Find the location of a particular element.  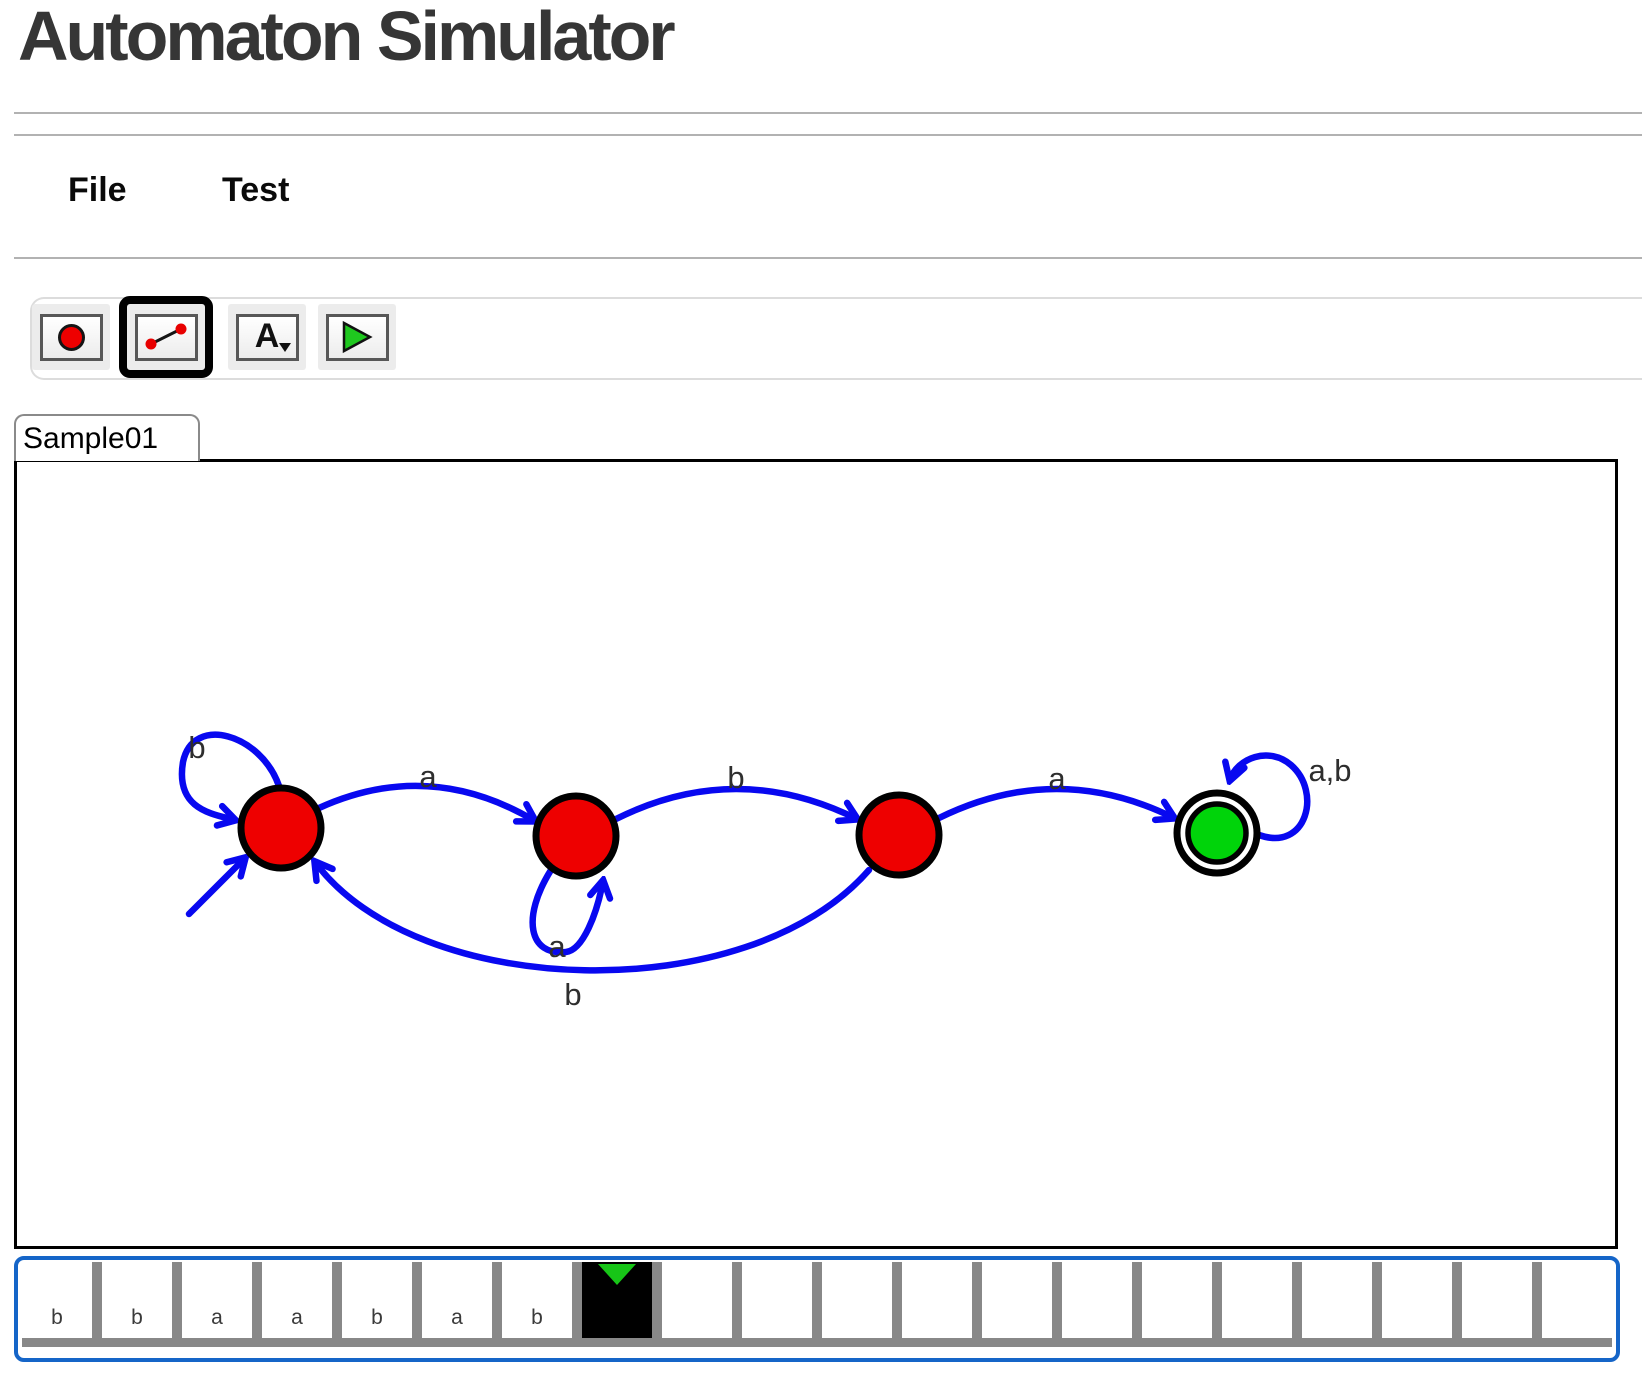

transition-q2-q3 is located at coordinates (1054, 801).